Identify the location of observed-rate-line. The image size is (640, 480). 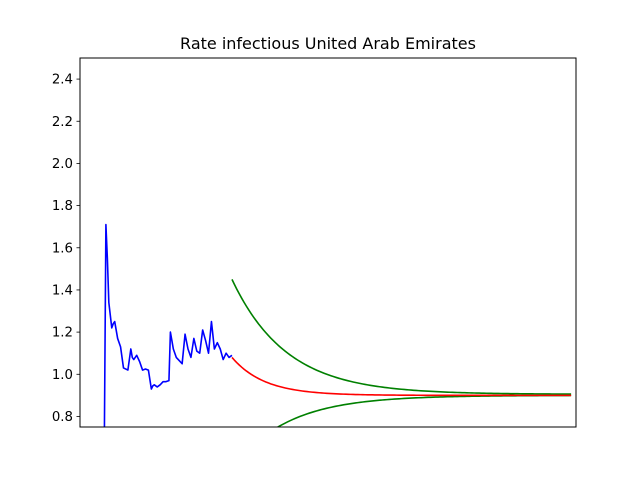
(168, 325).